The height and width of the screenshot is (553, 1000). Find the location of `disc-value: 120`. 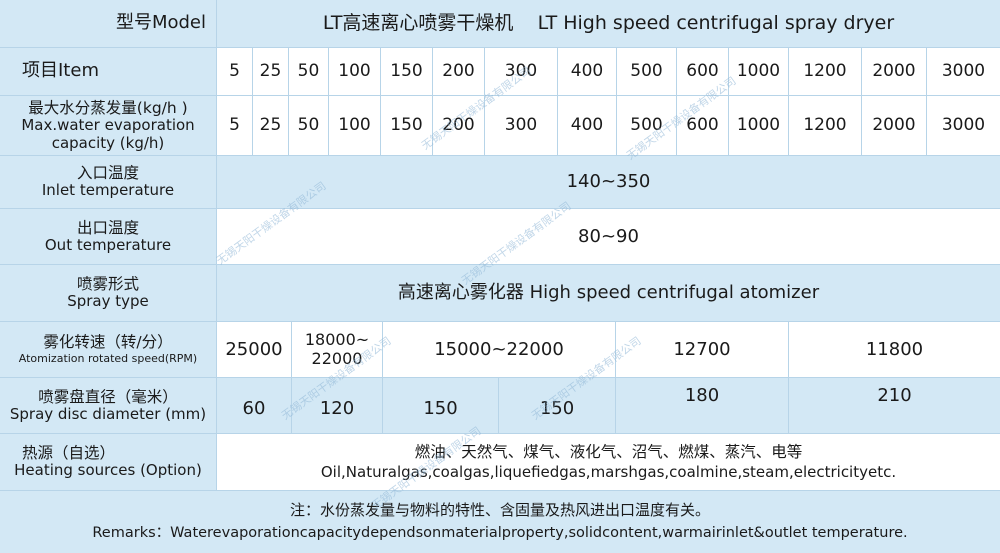

disc-value: 120 is located at coordinates (337, 406).